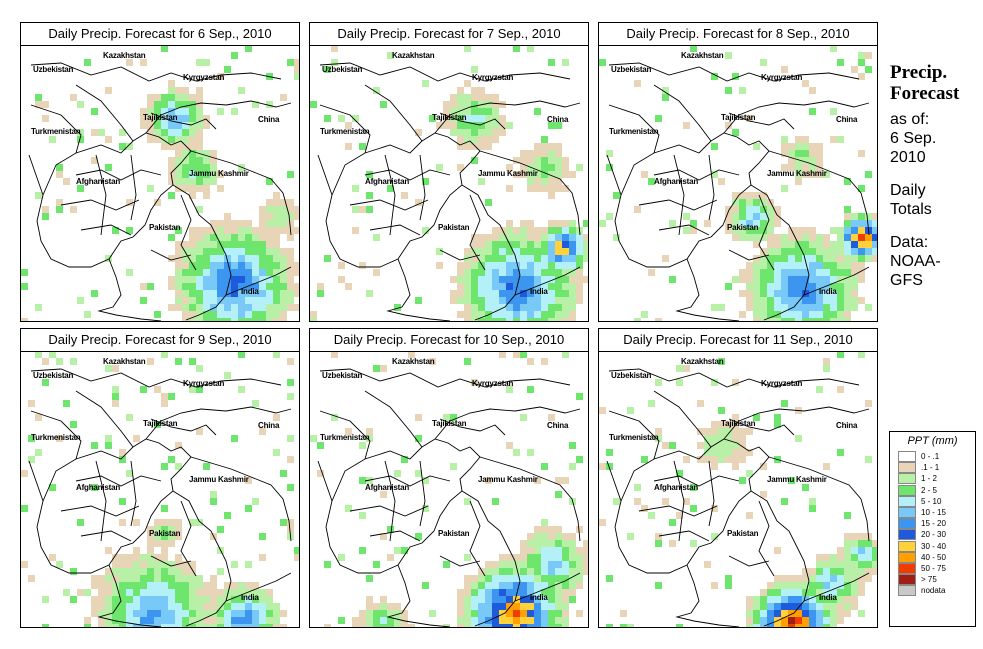 This screenshot has height=649, width=983. Describe the element at coordinates (676, 181) in the screenshot. I see `map-label-afghanistan: Afghanistan` at that location.